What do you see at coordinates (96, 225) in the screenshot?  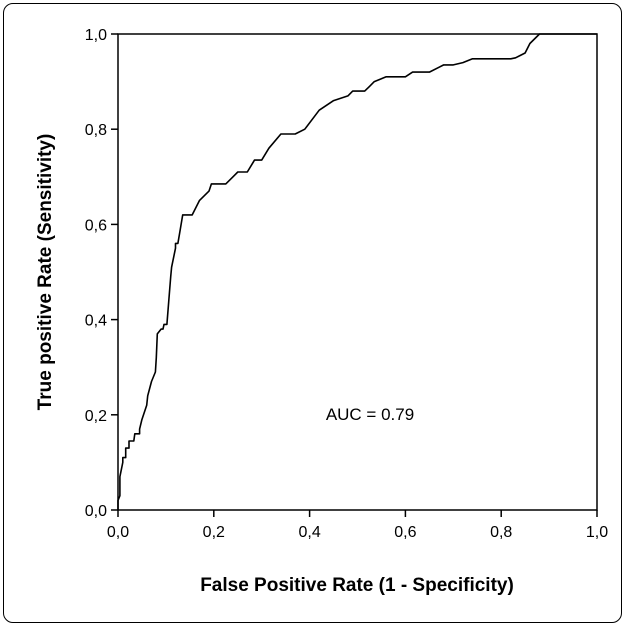 I see `y-tick-label: 0,6` at bounding box center [96, 225].